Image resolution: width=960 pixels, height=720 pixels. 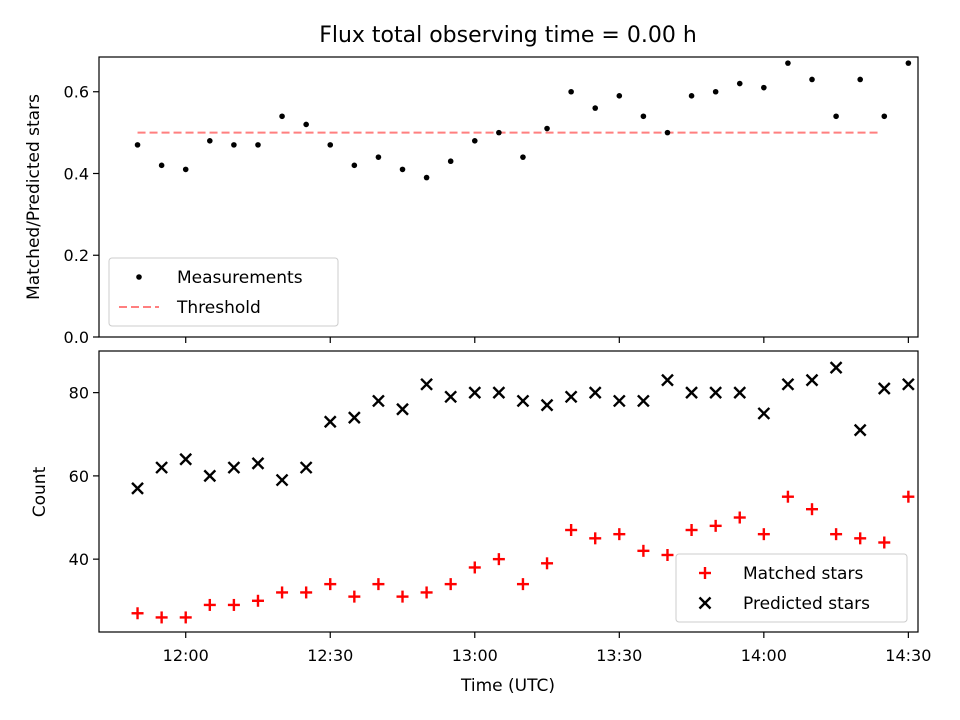 I want to click on legend-matched-marker, so click(x=705, y=573).